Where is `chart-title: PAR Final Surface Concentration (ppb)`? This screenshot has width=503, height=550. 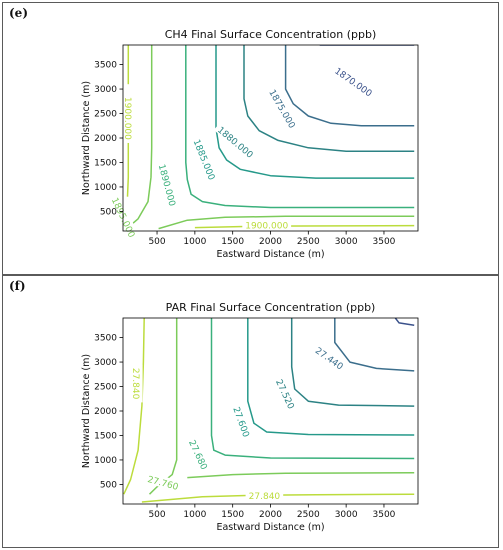
chart-title: PAR Final Surface Concentration (ppb) is located at coordinates (271, 307).